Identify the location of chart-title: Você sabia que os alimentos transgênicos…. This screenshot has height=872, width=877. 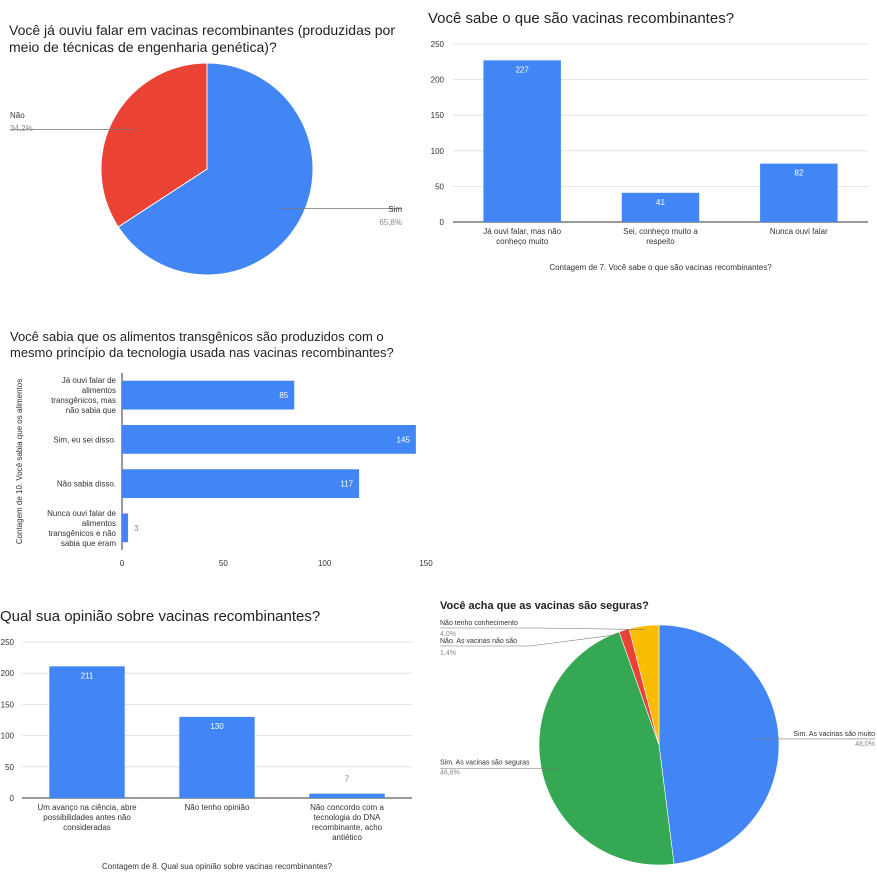
(202, 344).